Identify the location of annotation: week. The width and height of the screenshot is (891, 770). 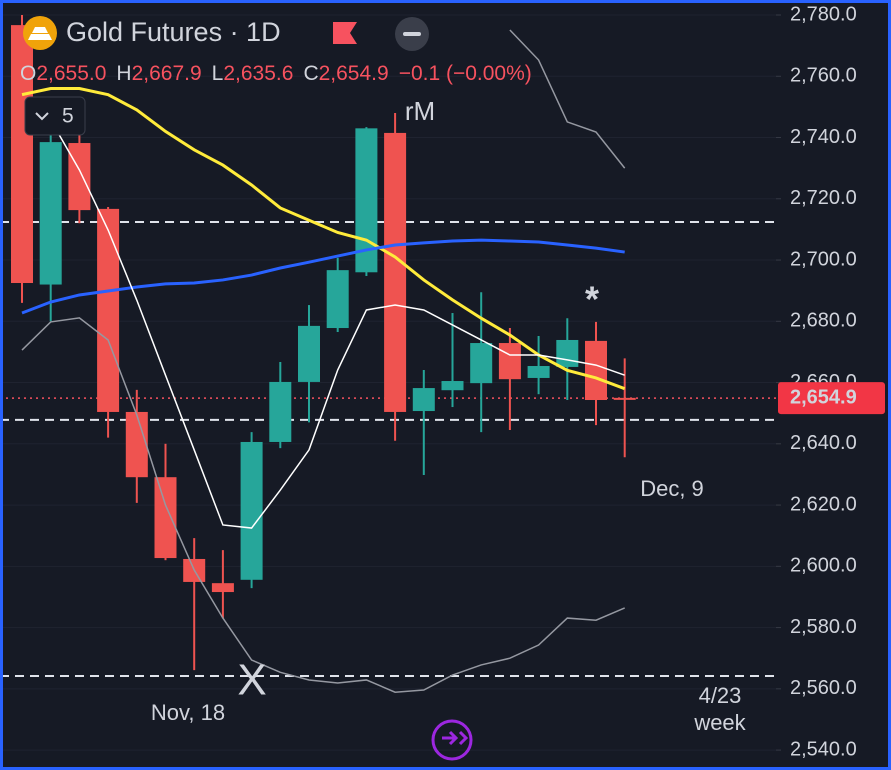
(719, 722).